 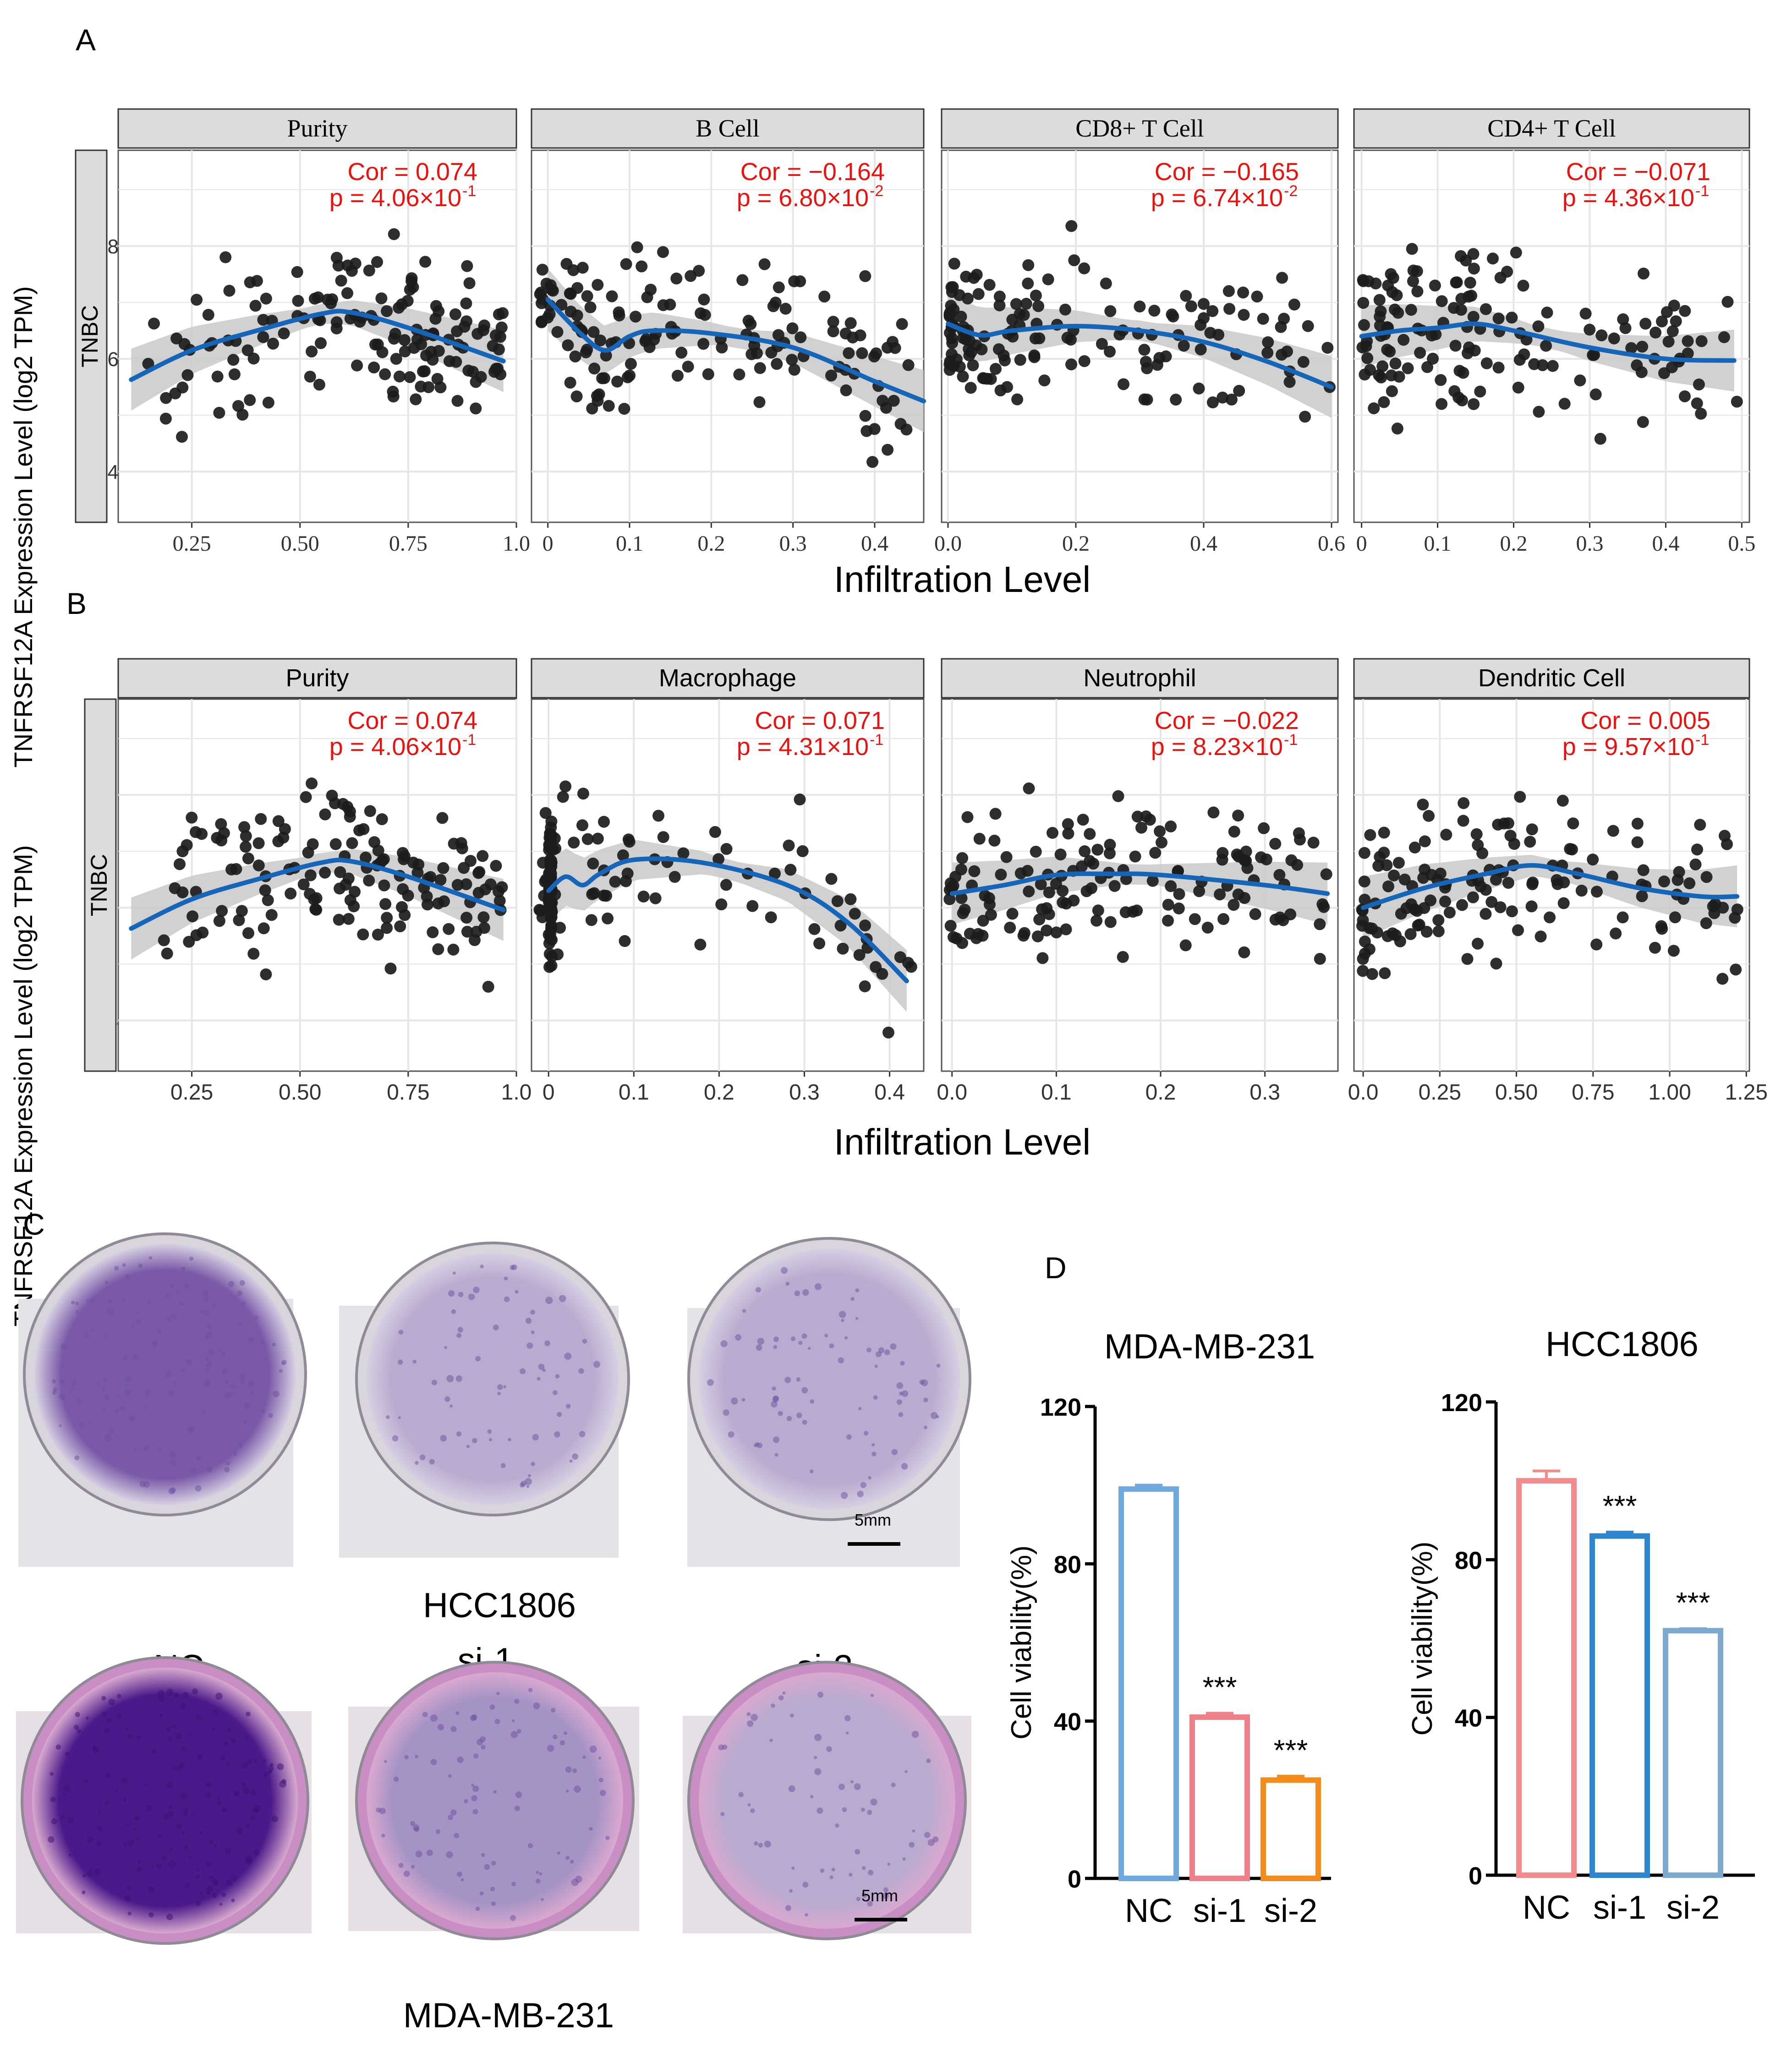 What do you see at coordinates (1593, 1092) in the screenshot?
I see `x-tick-label: 0.75` at bounding box center [1593, 1092].